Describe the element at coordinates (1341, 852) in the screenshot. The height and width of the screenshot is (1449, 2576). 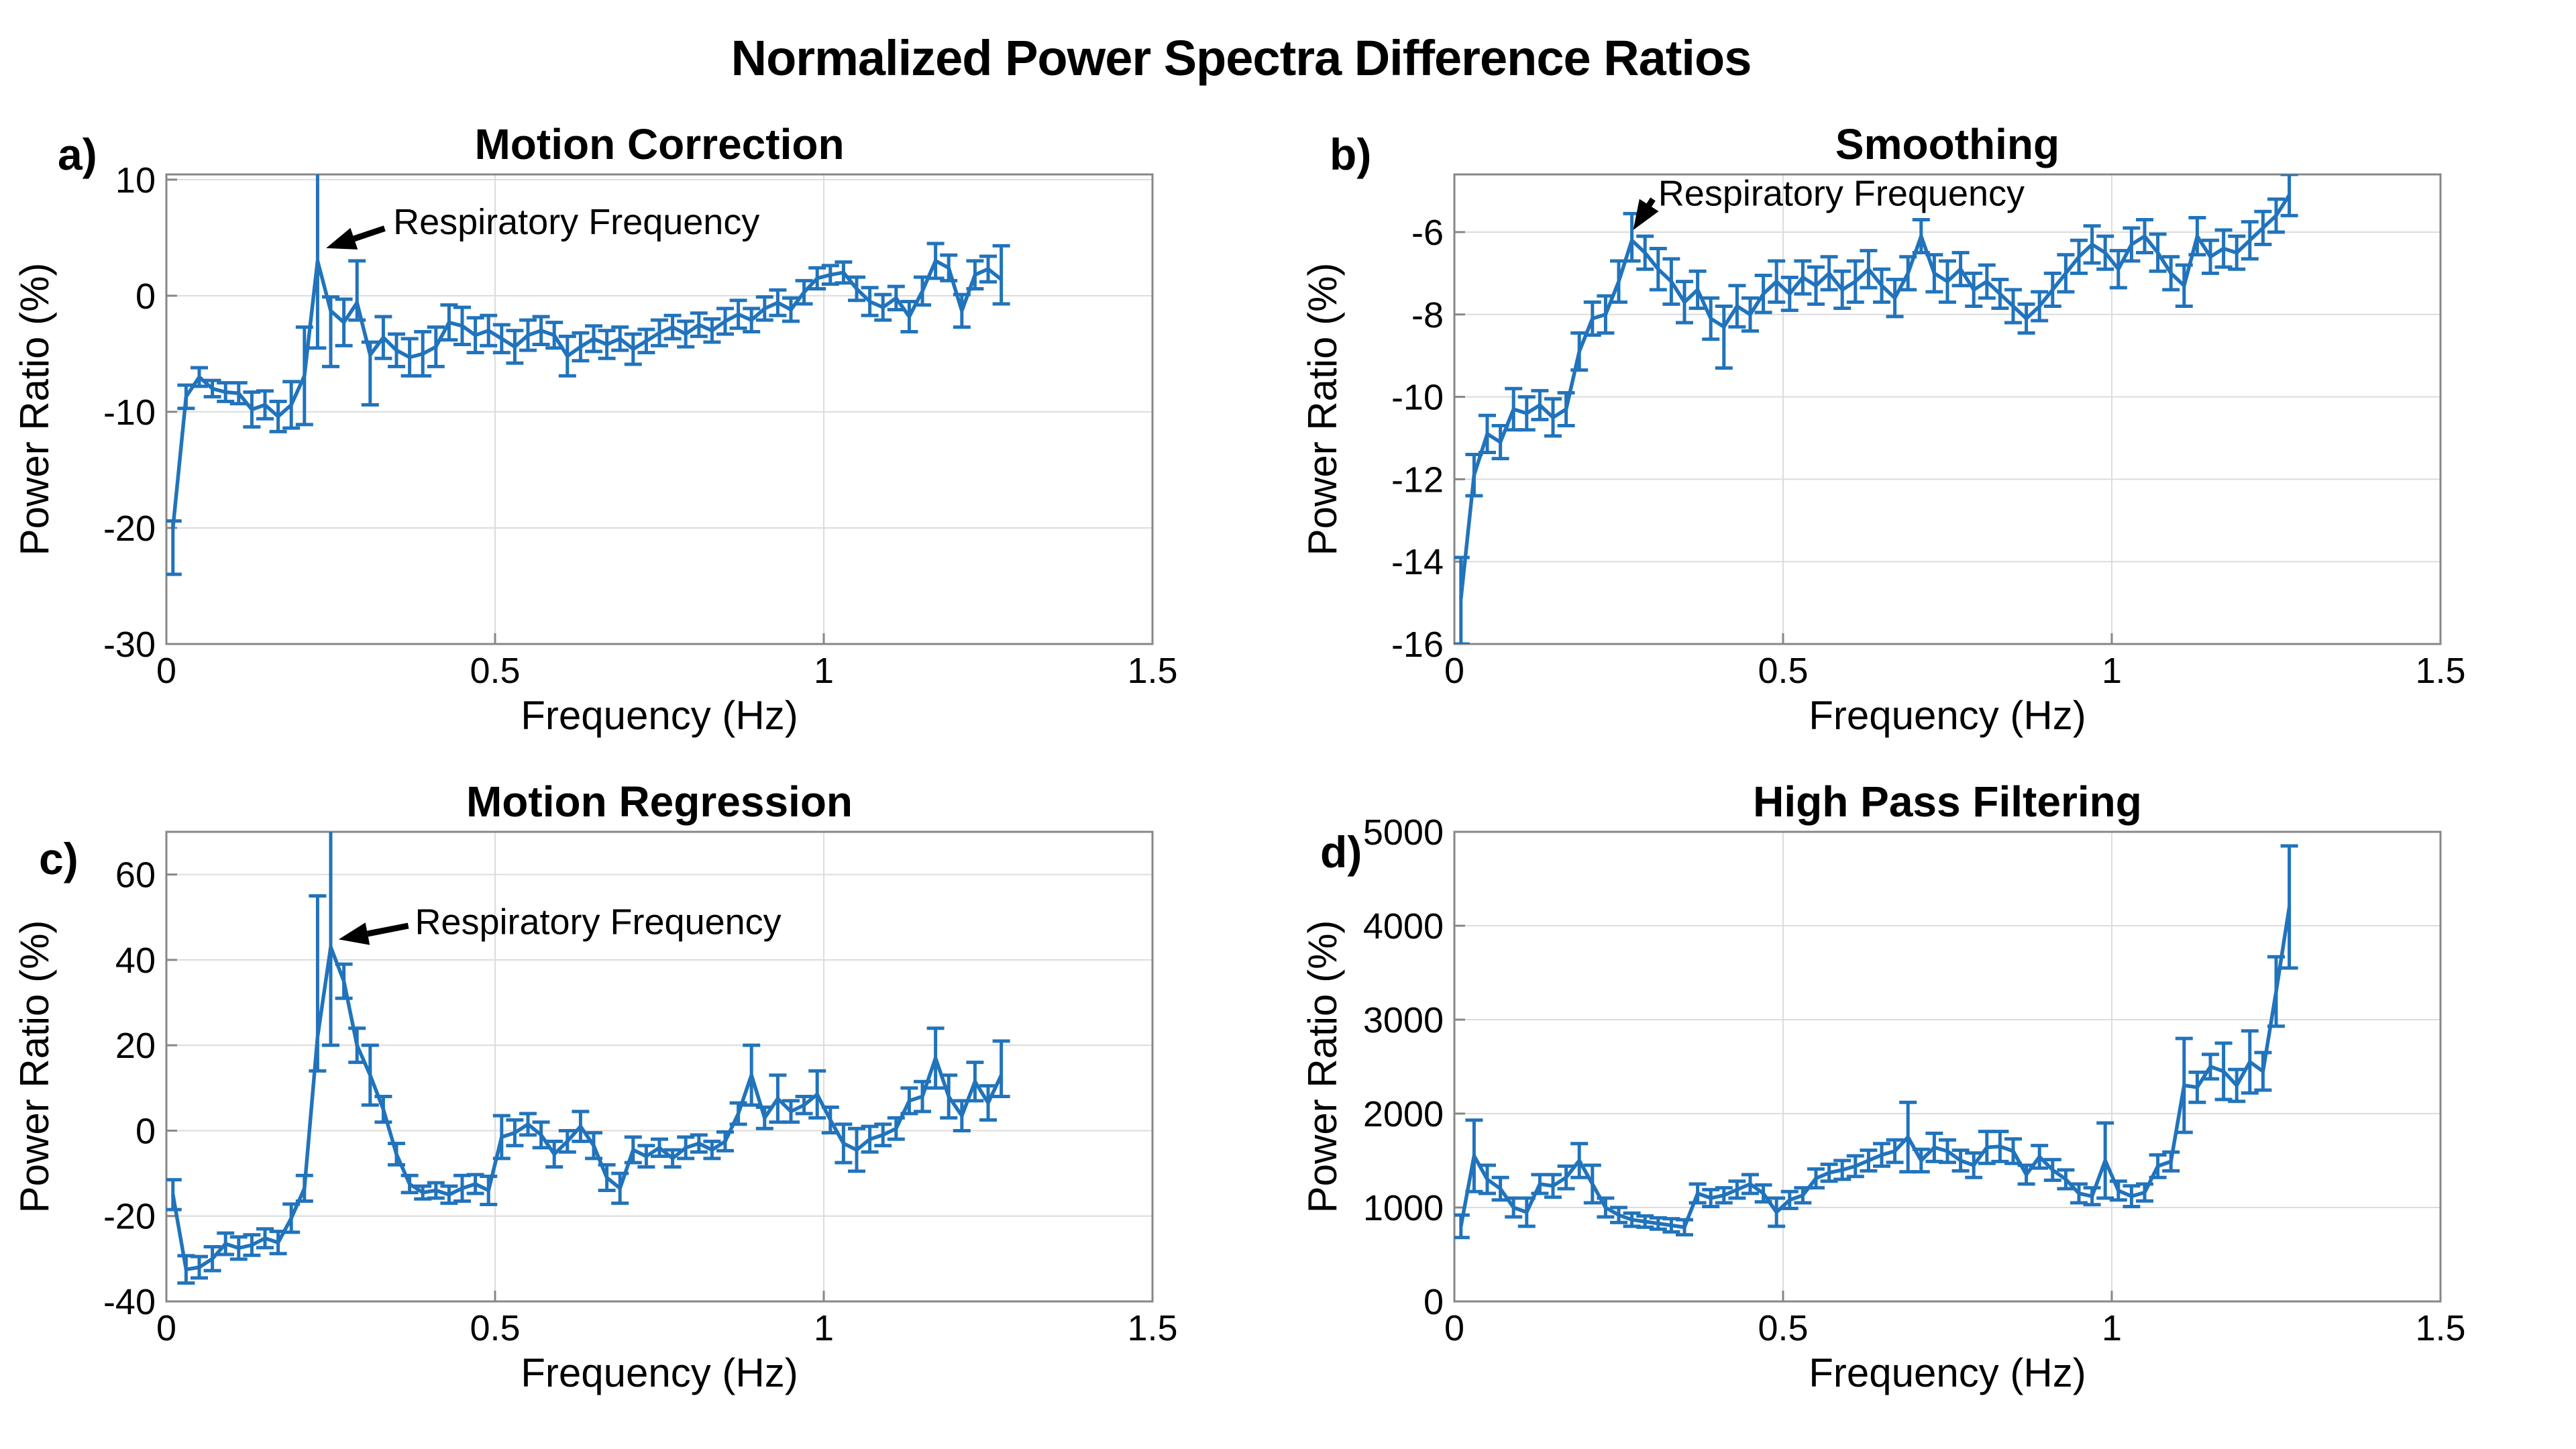
I see `panel-letter-d: d)` at that location.